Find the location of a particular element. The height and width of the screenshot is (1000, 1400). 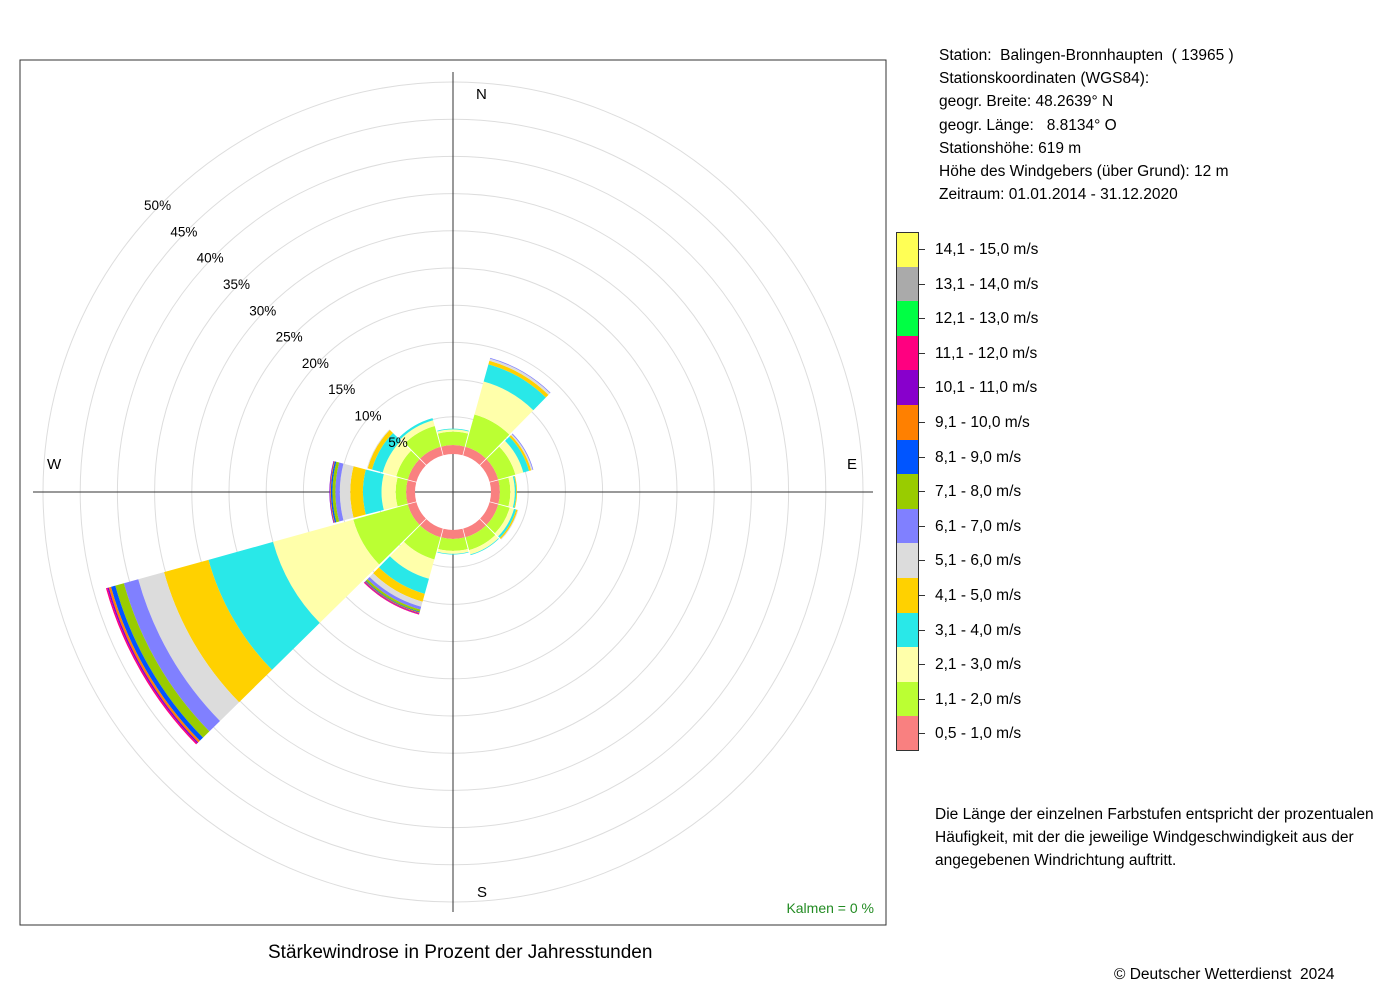

legend-label: 0,5 - 1,0 m/s is located at coordinates (978, 734).